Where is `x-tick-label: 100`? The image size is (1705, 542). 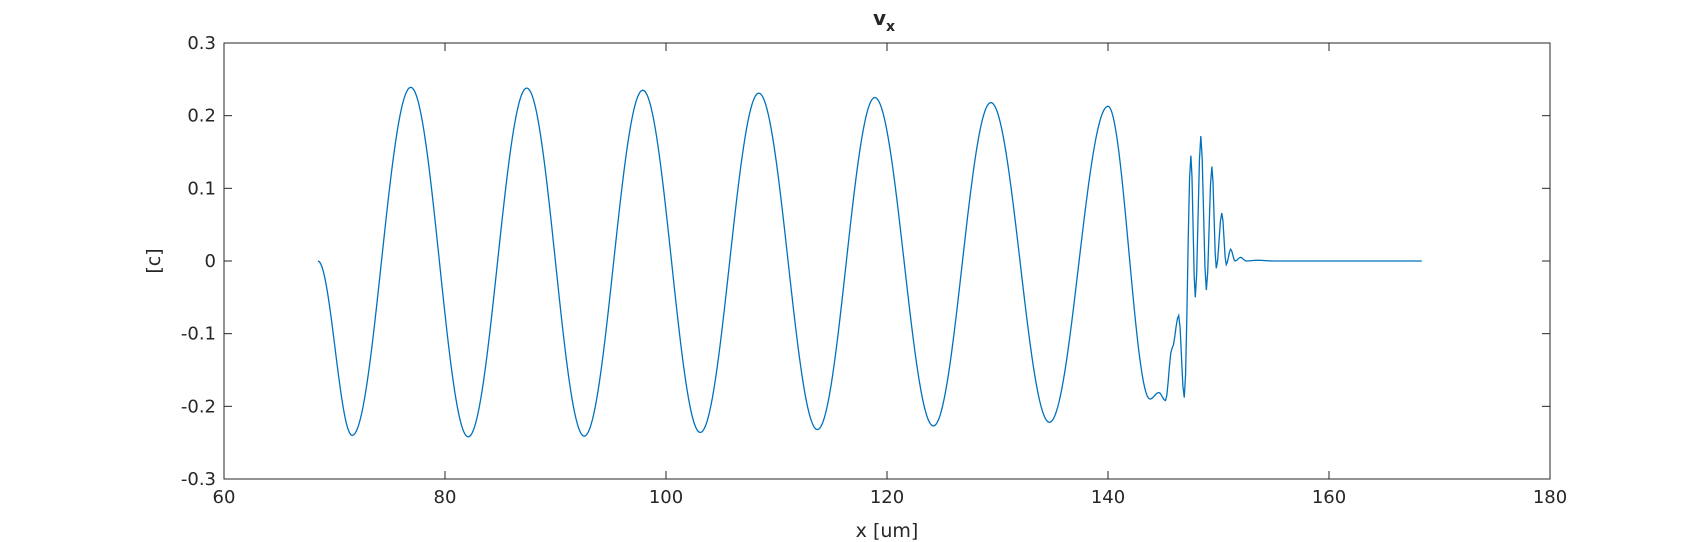
x-tick-label: 100 is located at coordinates (666, 497).